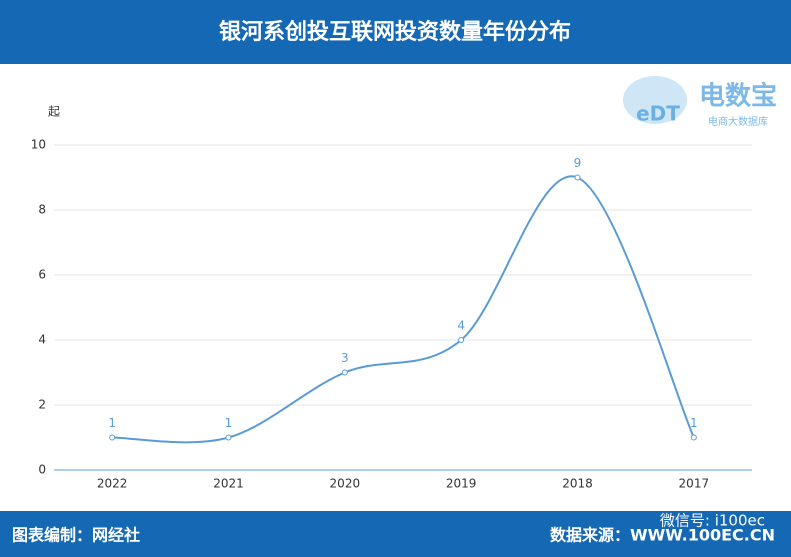 The height and width of the screenshot is (557, 791). Describe the element at coordinates (655, 100) in the screenshot. I see `logo-cloud` at that location.